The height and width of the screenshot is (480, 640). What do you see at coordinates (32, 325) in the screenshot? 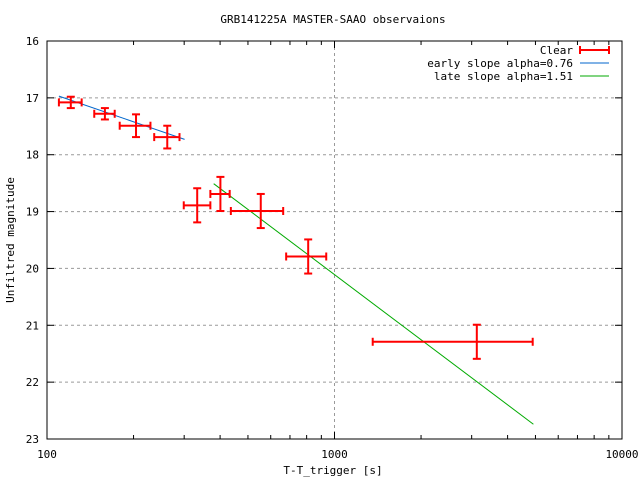
I see `y-tick-label: 21` at bounding box center [32, 325].